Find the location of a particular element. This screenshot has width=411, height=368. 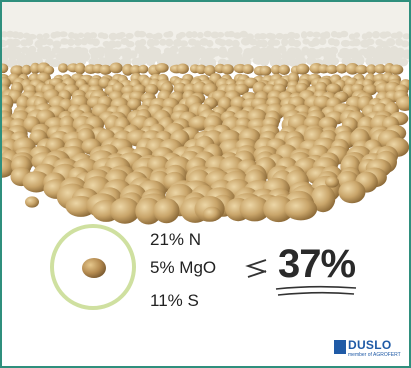

total-underline-icon is located at coordinates (316, 290).